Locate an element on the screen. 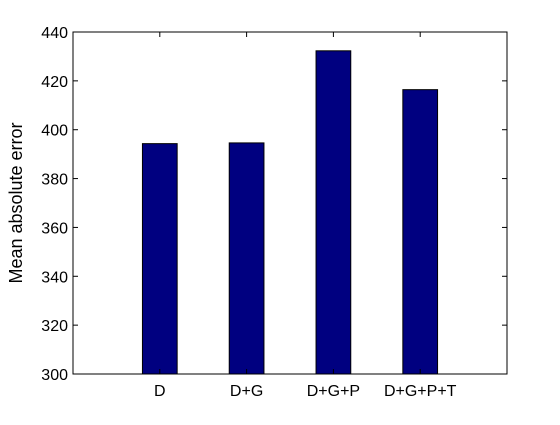 The height and width of the screenshot is (425, 560). y-tick-label: 400 is located at coordinates (54, 131).